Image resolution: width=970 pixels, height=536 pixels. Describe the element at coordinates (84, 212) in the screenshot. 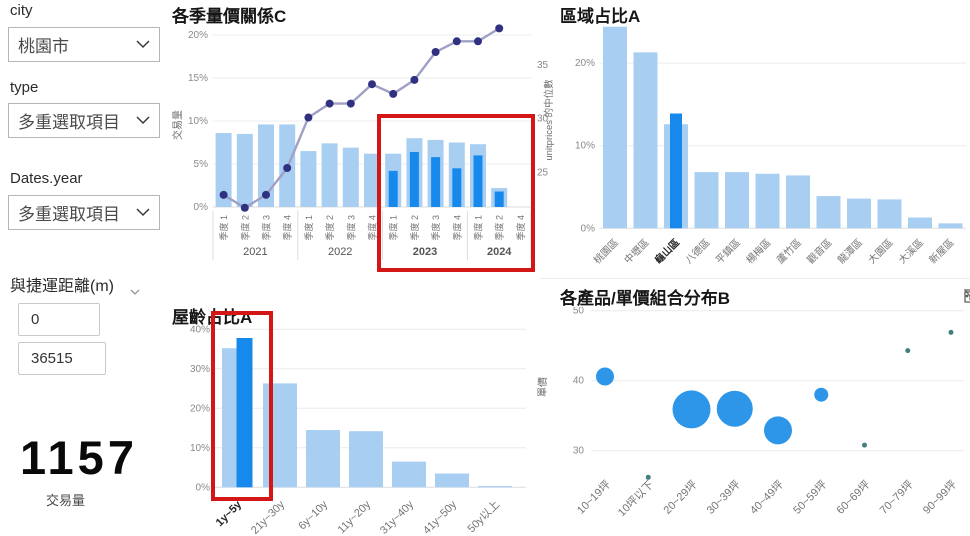

I see `year-dropdown: 多重選取項目` at that location.